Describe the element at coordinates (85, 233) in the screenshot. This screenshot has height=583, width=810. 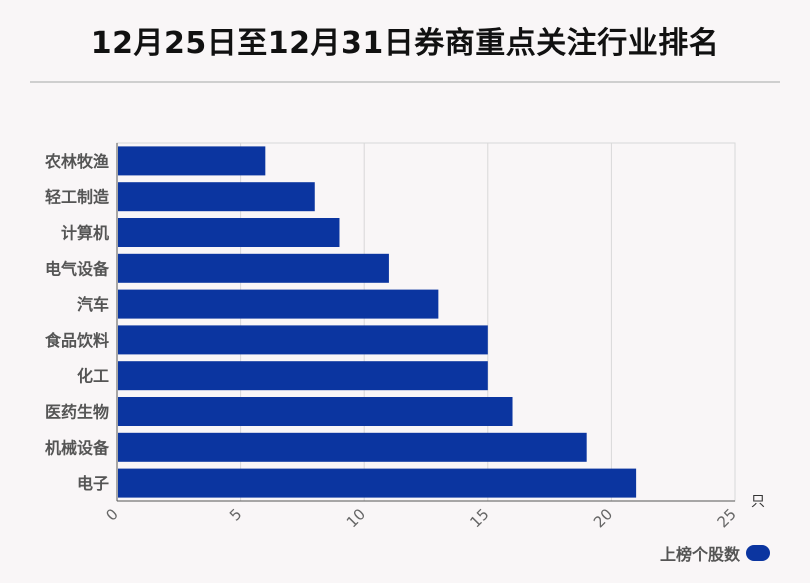
I see `category-label: 计算机` at that location.